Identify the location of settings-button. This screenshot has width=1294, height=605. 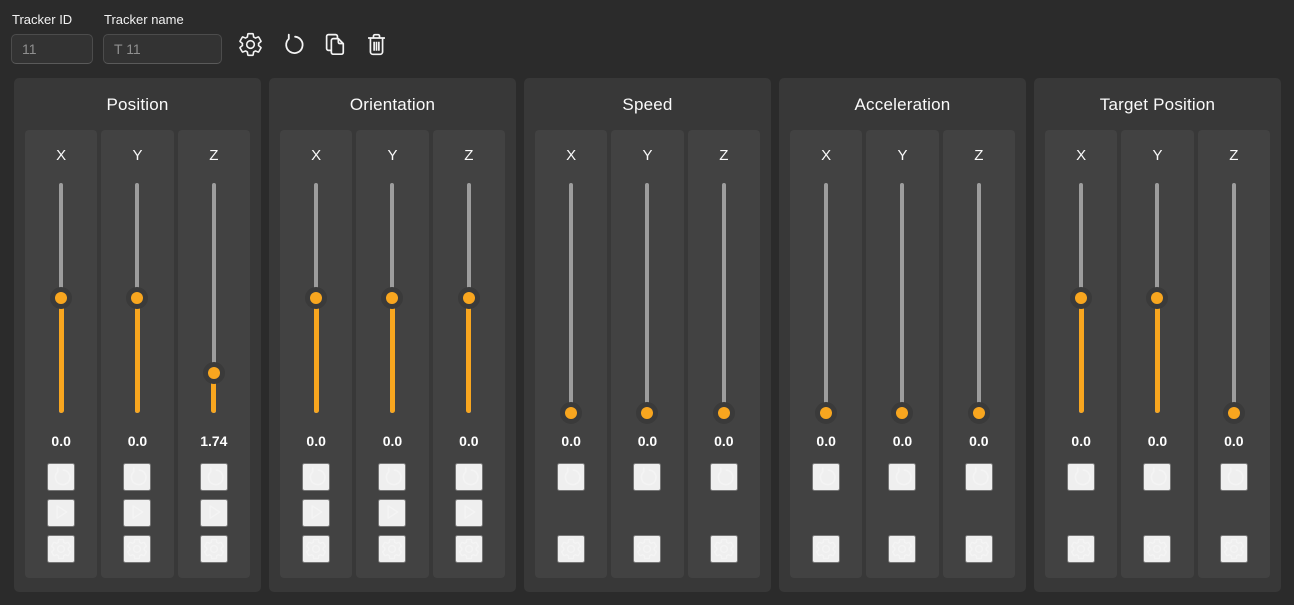
(250, 45).